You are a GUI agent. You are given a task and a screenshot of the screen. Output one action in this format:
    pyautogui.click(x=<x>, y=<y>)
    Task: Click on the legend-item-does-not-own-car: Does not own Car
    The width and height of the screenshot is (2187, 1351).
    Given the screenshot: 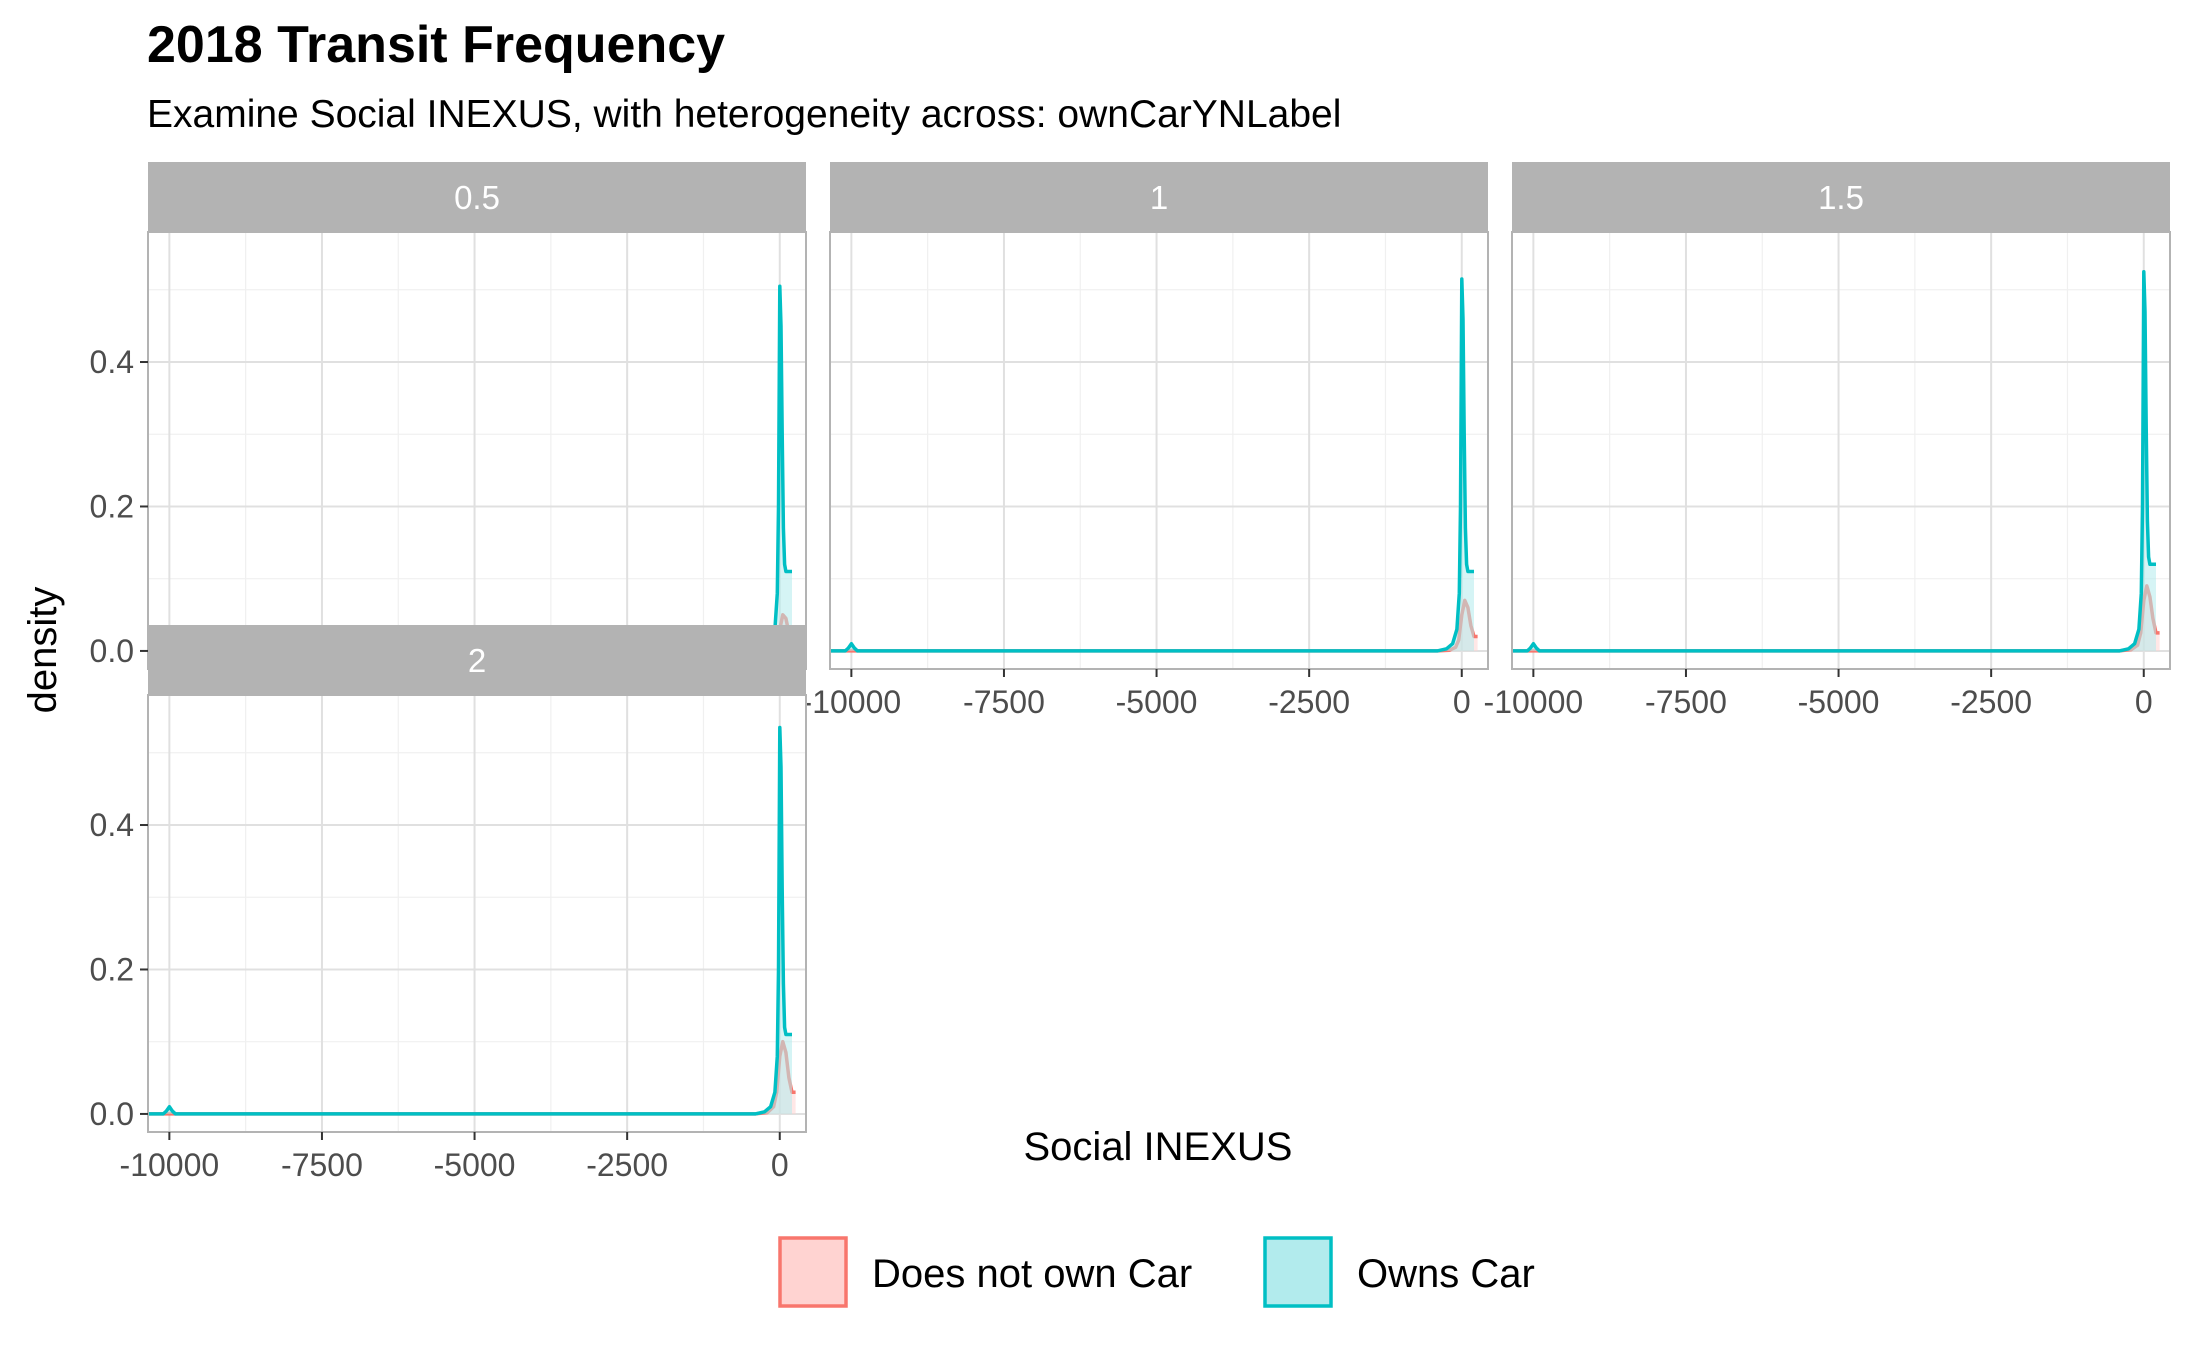 What is the action you would take?
    pyautogui.click(x=985, y=1272)
    